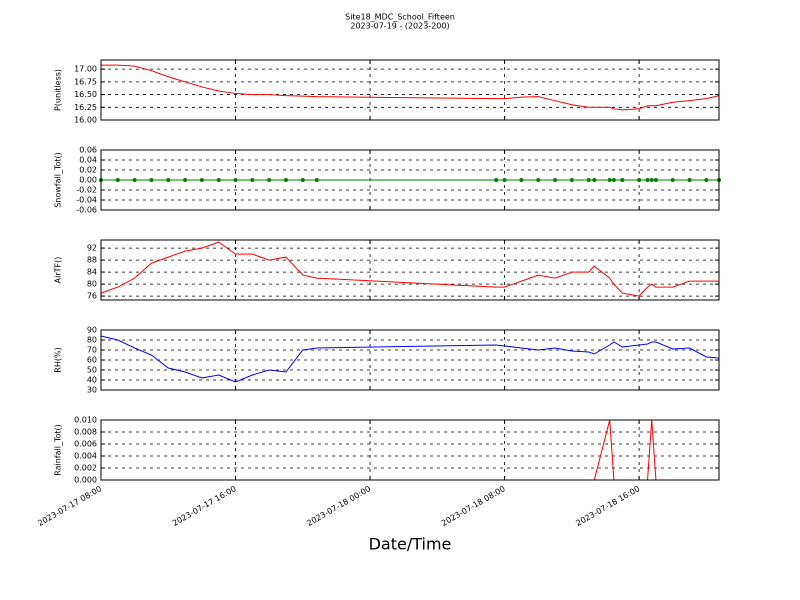 The width and height of the screenshot is (800, 600). What do you see at coordinates (85, 468) in the screenshot?
I see `y-tick-label: 0.002` at bounding box center [85, 468].